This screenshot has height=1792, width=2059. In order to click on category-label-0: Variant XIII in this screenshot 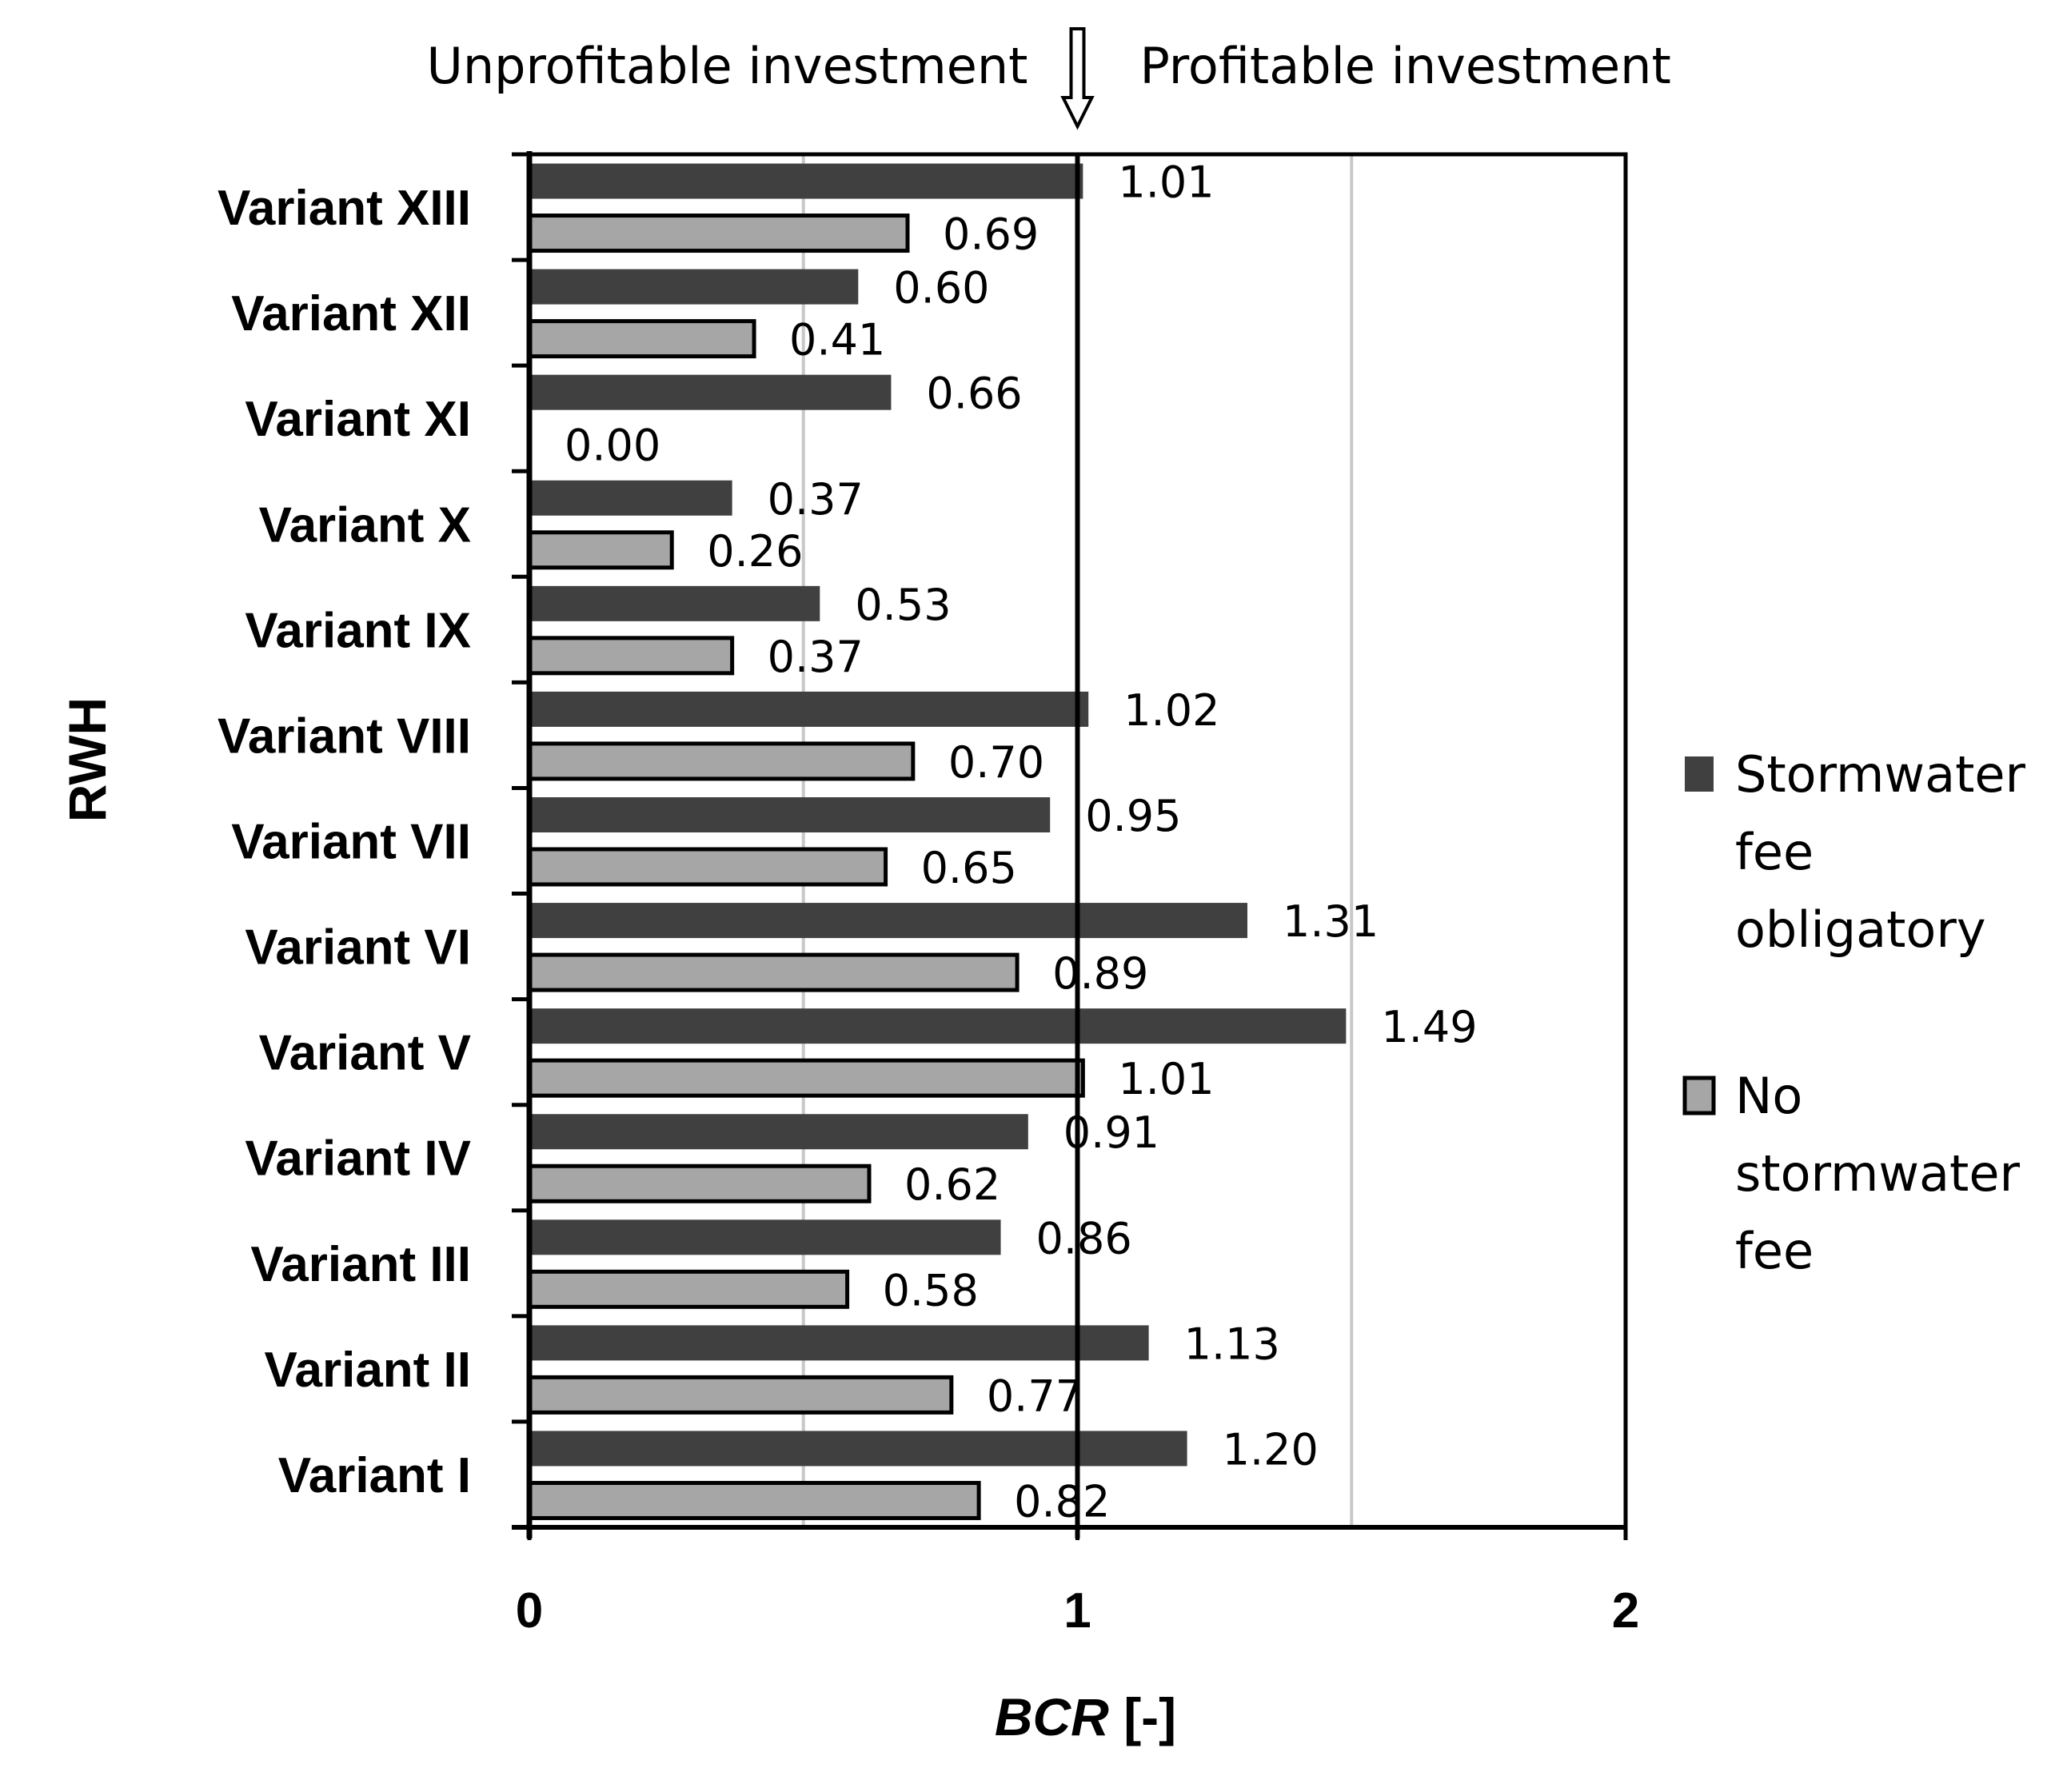, I will do `click(344, 209)`.